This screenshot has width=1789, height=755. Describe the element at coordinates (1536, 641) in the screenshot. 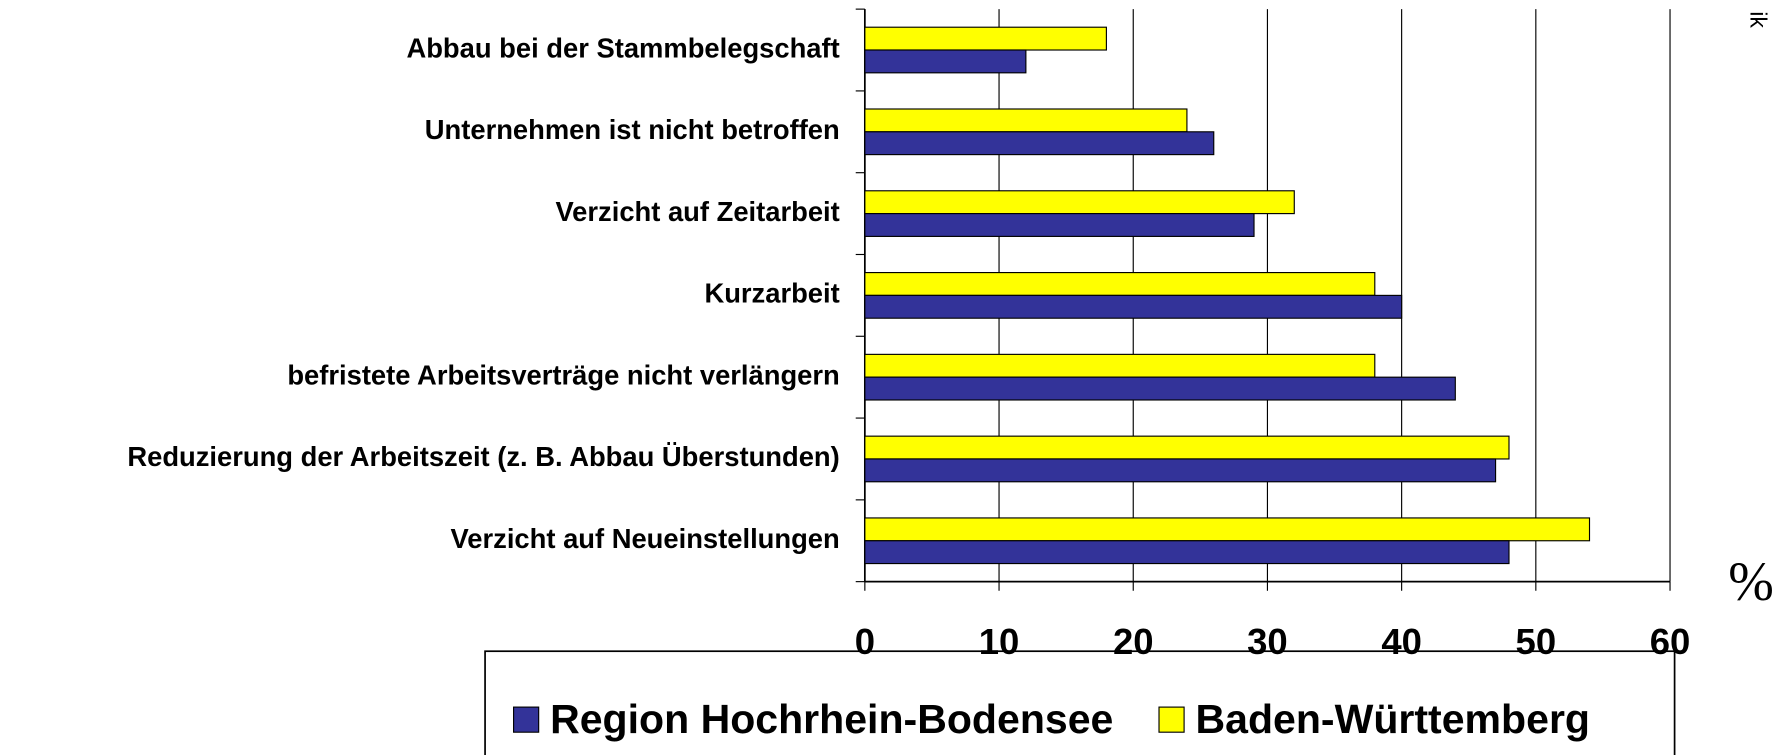

I see `x-tick-label: 50` at that location.